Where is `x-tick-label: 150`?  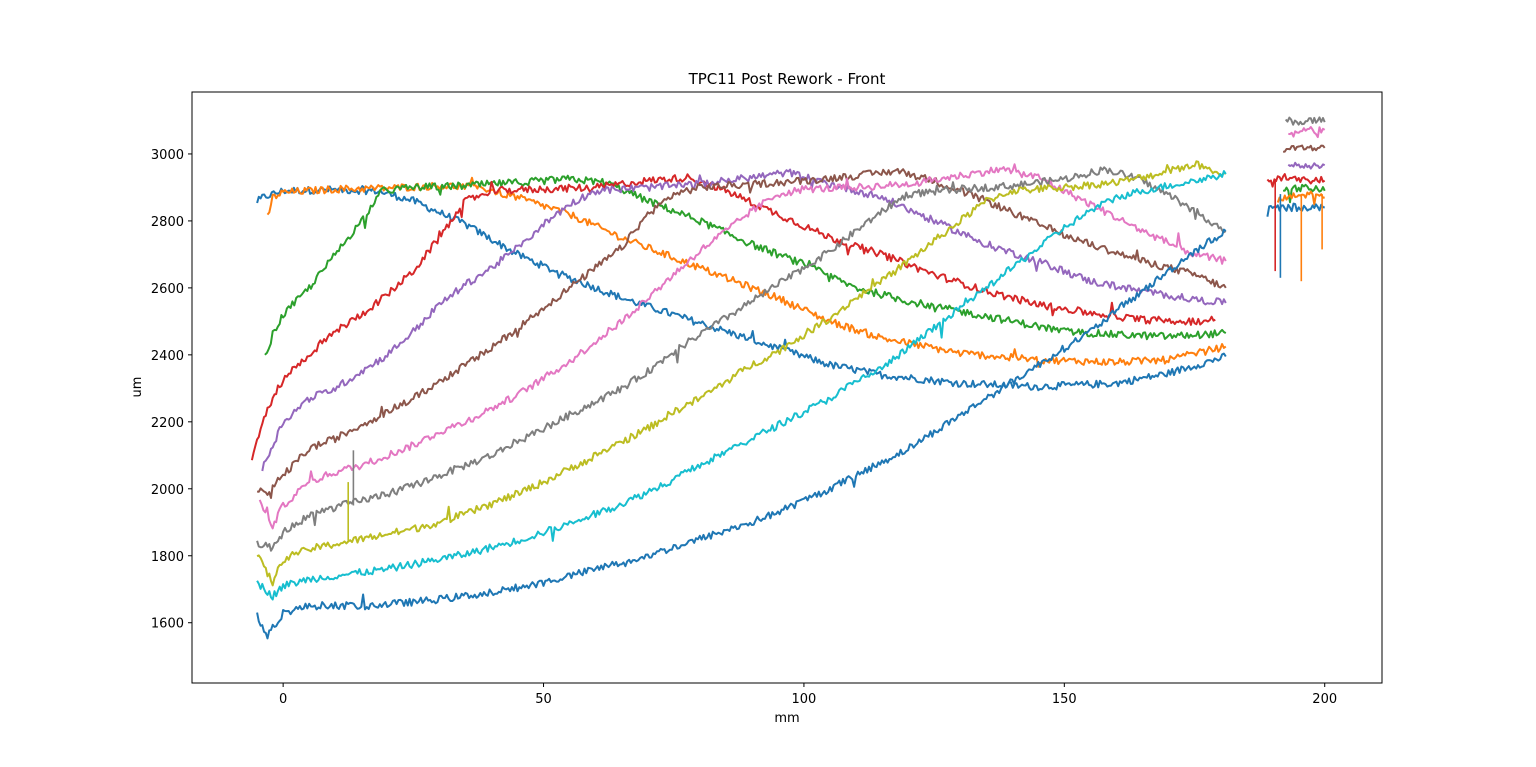
x-tick-label: 150 is located at coordinates (1064, 699).